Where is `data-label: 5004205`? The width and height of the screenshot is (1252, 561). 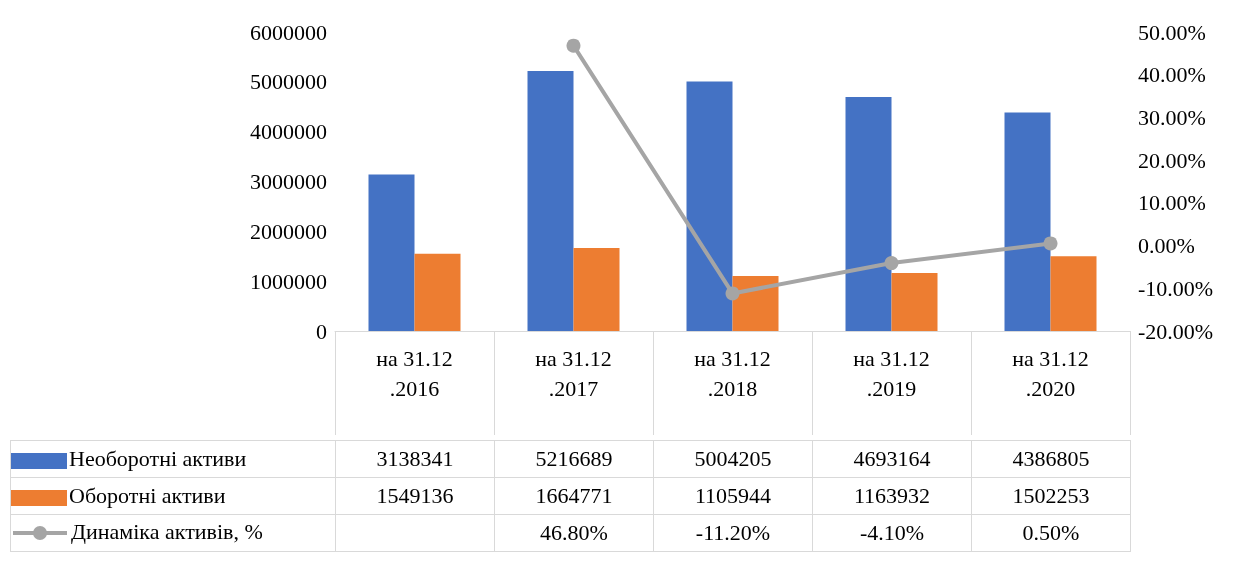 data-label: 5004205 is located at coordinates (733, 459).